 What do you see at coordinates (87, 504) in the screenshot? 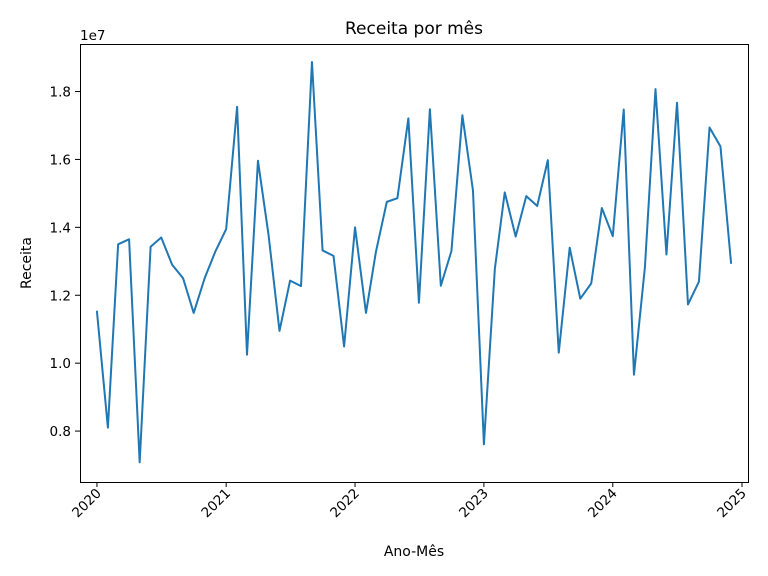
I see `x-tick-label: 2020` at bounding box center [87, 504].